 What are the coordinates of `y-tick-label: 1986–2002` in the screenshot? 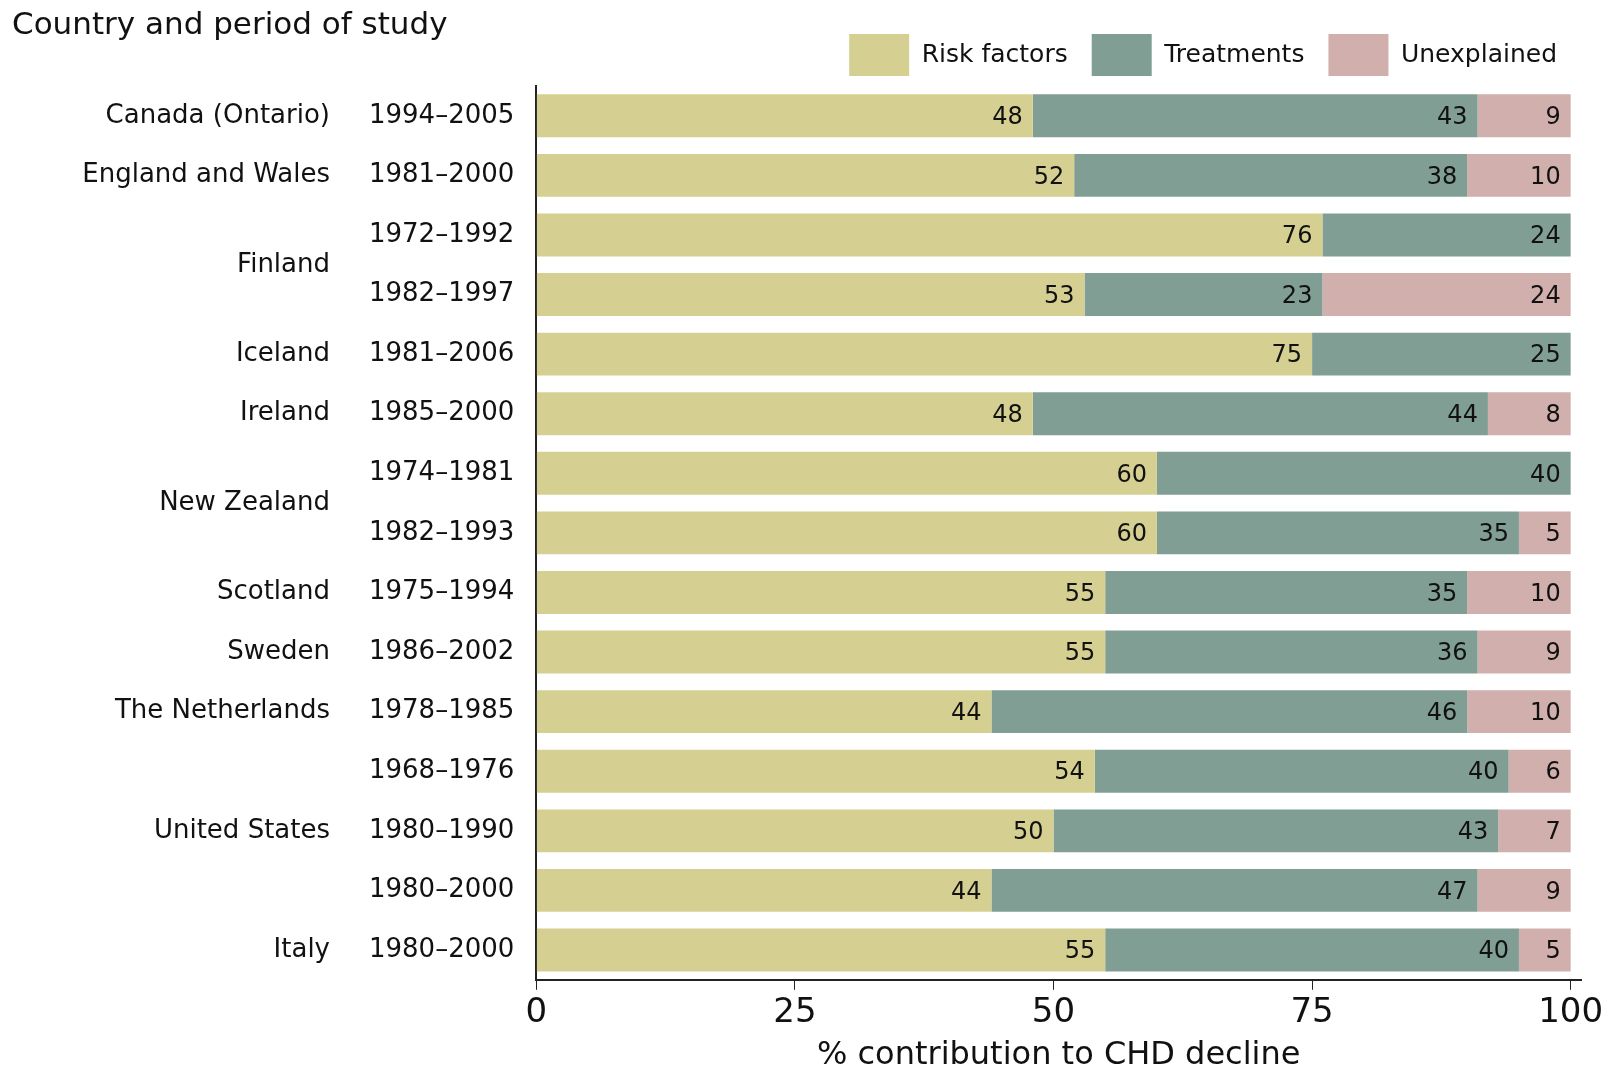 It's located at (441, 649).